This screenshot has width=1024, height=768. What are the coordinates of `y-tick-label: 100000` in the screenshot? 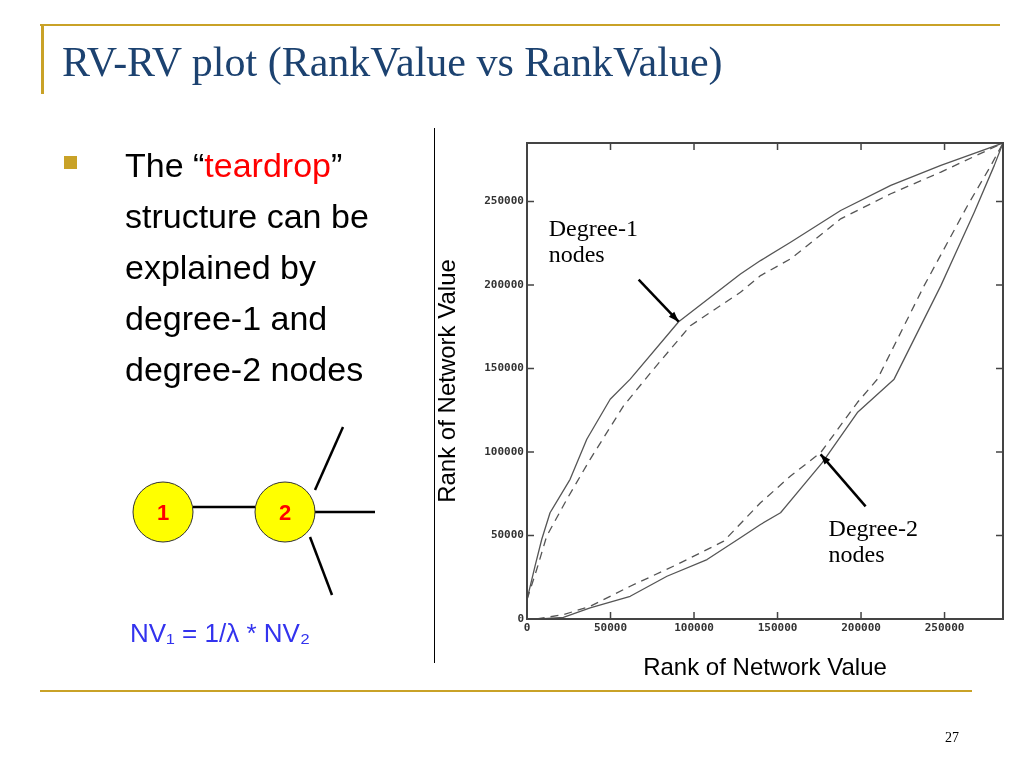 It's located at (504, 451).